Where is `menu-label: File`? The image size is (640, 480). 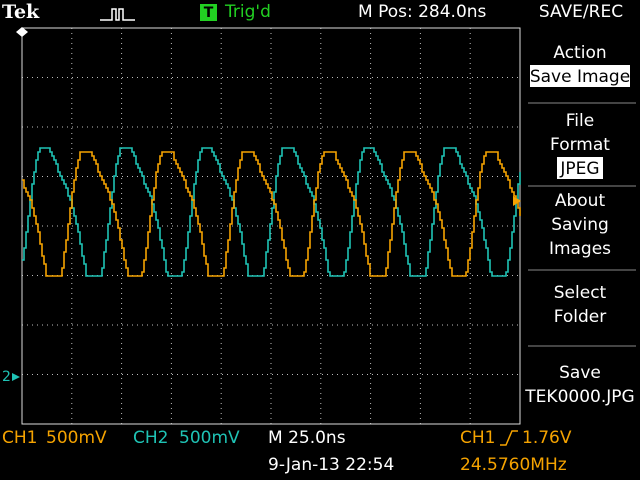
menu-label: File is located at coordinates (580, 121).